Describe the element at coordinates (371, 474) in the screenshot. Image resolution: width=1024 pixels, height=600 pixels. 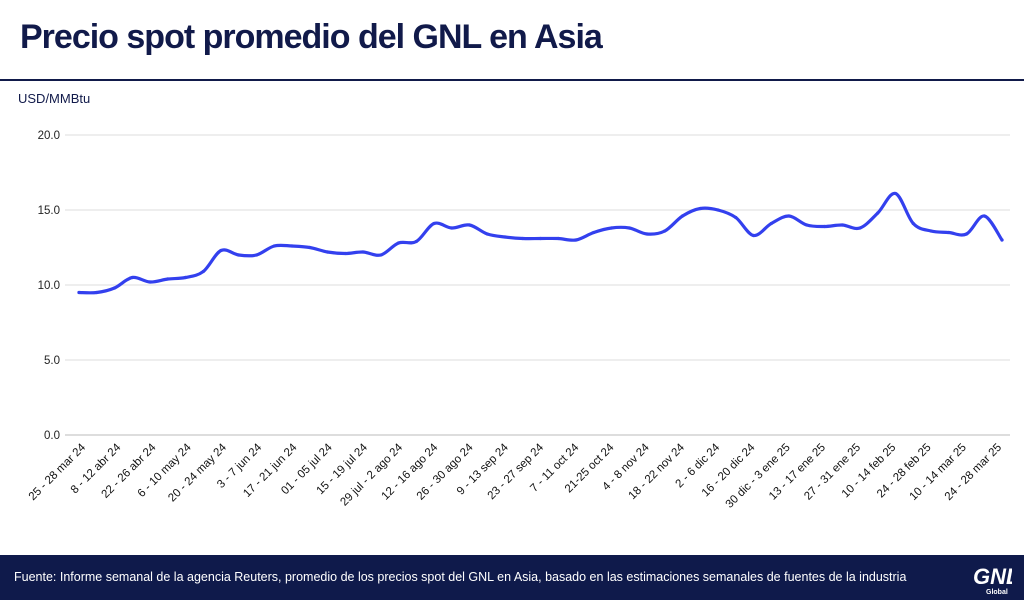
I see `x-tick-label: 29 jul - 2 ago 24` at that location.